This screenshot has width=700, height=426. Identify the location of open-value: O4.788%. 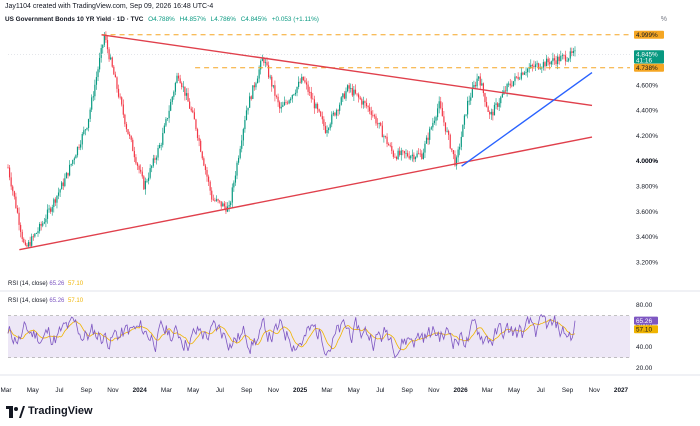
(161, 19).